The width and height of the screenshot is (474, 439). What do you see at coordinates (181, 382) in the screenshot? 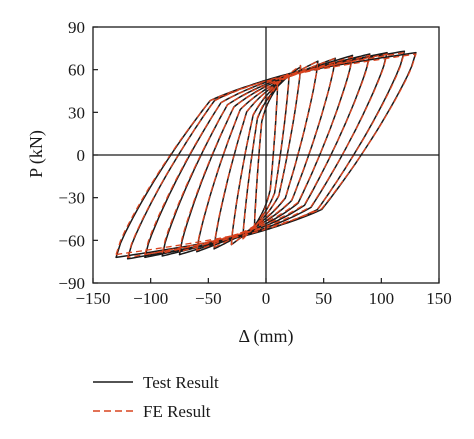
I see `legend-label: Test Result` at bounding box center [181, 382].